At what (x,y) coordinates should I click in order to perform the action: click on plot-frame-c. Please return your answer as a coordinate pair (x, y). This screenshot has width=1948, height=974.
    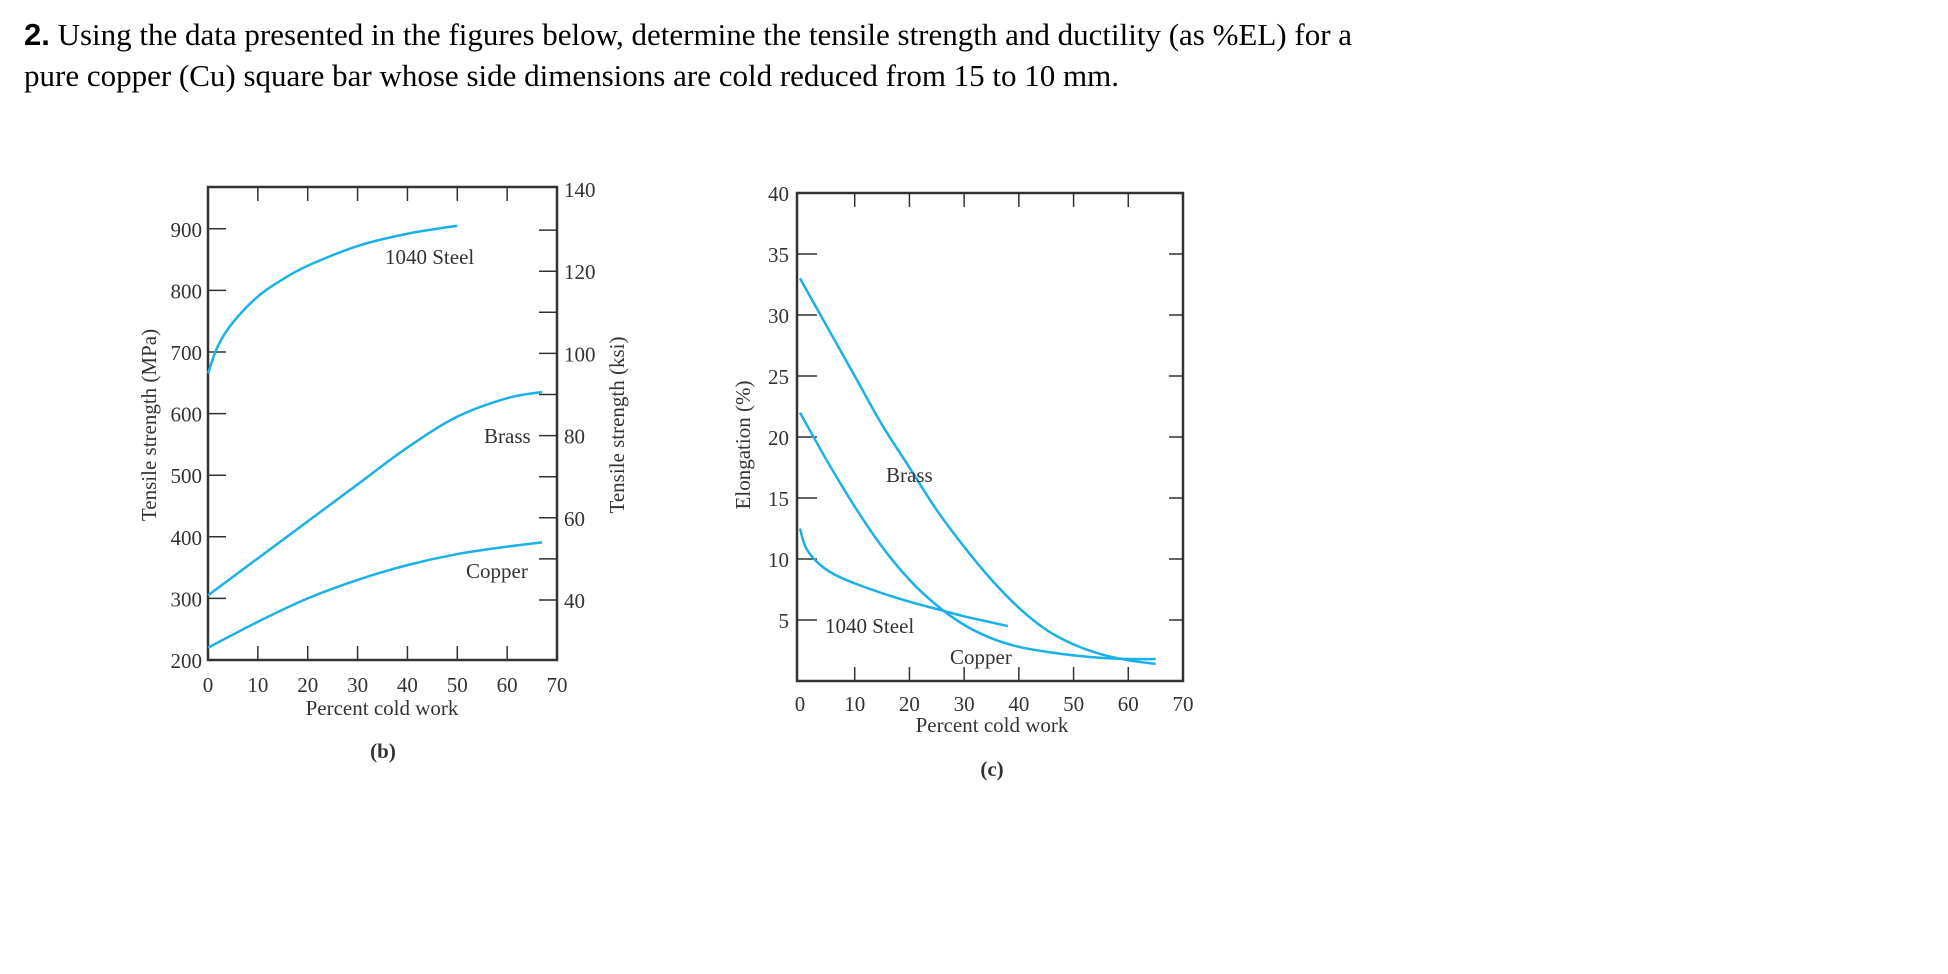
    Looking at the image, I should click on (990, 437).